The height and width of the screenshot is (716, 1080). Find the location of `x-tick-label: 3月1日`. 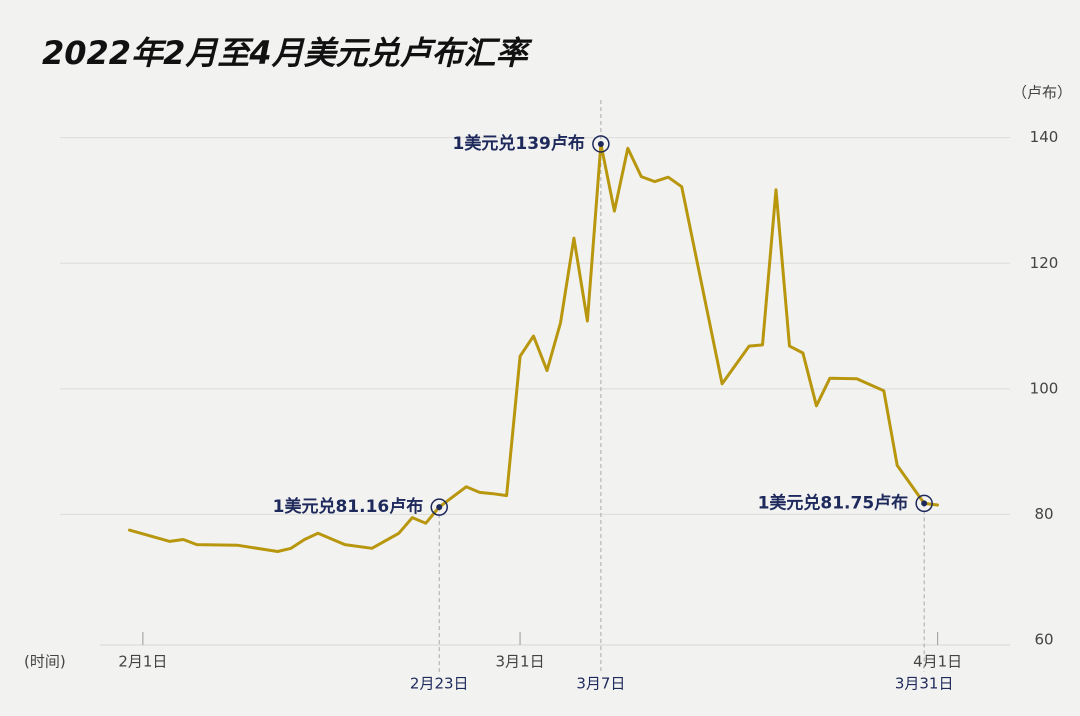

x-tick-label: 3月1日 is located at coordinates (520, 662).